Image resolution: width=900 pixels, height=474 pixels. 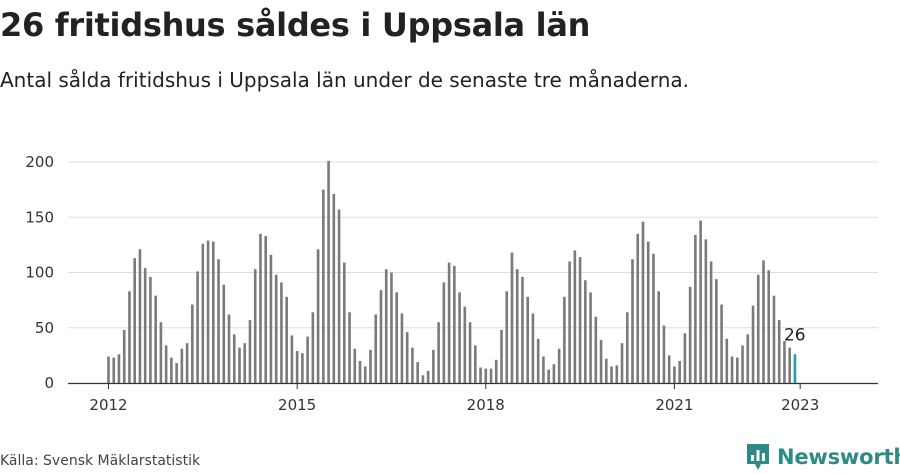 What do you see at coordinates (39, 162) in the screenshot?
I see `y-tick-label: 200` at bounding box center [39, 162].